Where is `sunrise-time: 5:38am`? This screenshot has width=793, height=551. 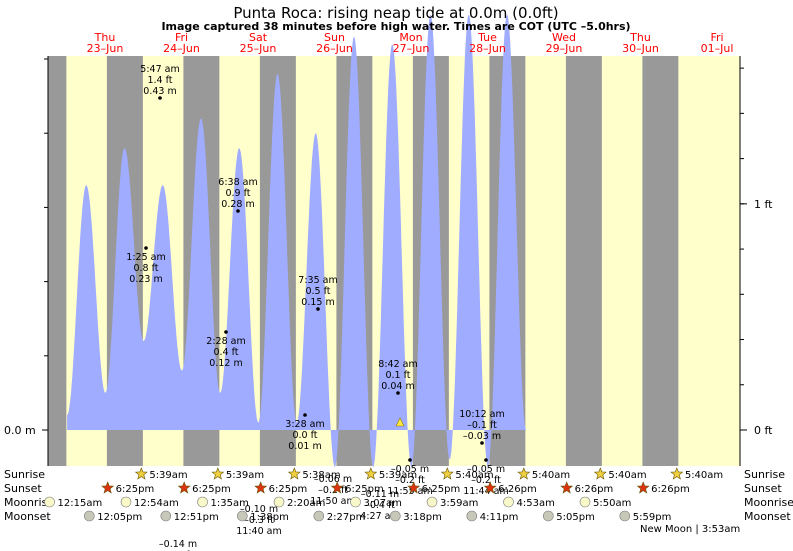
sunrise-time: 5:38am is located at coordinates (321, 475).